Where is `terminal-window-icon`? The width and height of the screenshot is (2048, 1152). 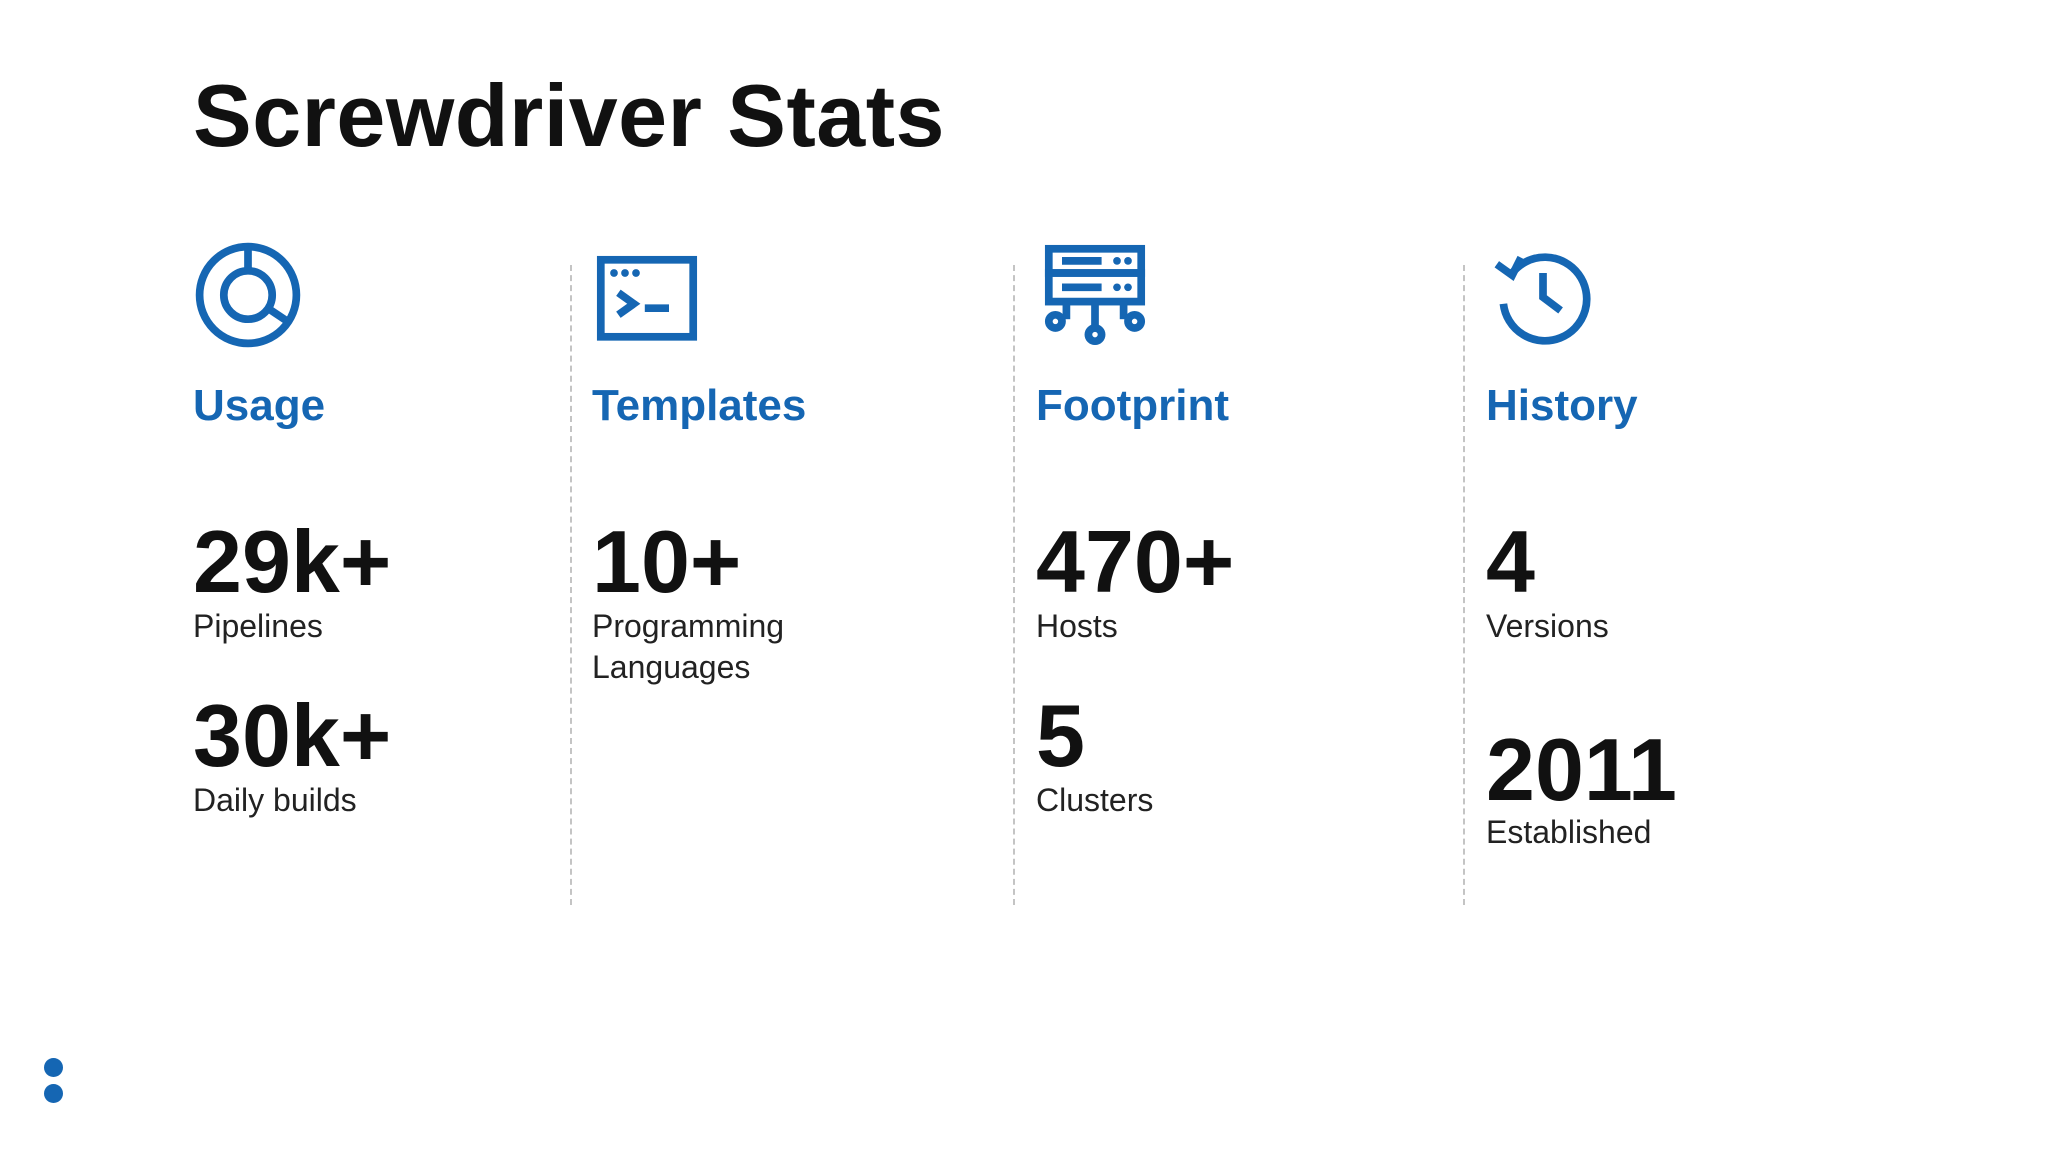 terminal-window-icon is located at coordinates (647, 295).